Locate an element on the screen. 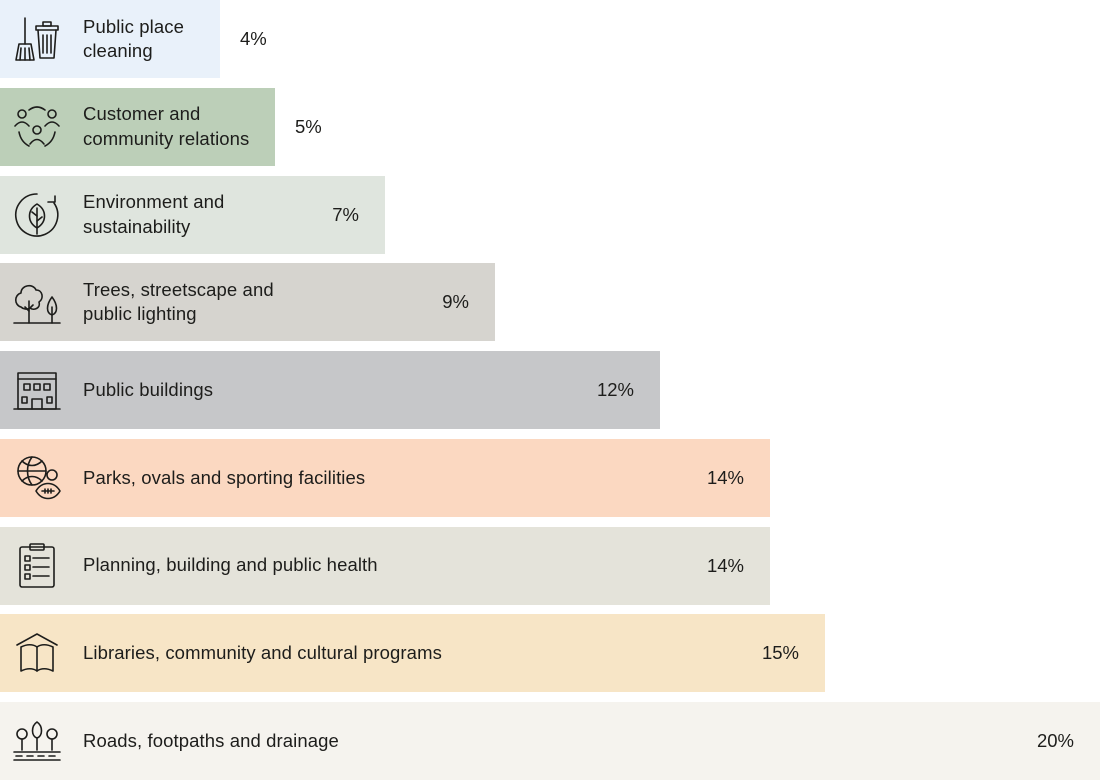  clipboard-checklist-icon is located at coordinates (37, 566).